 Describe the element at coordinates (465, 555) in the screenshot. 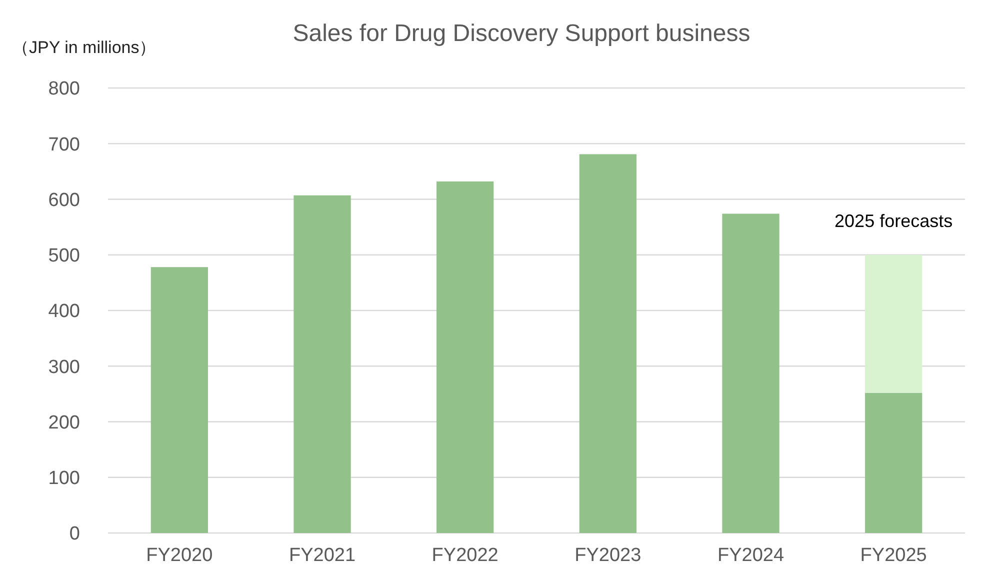

I see `x-tick-label: FY2022` at that location.